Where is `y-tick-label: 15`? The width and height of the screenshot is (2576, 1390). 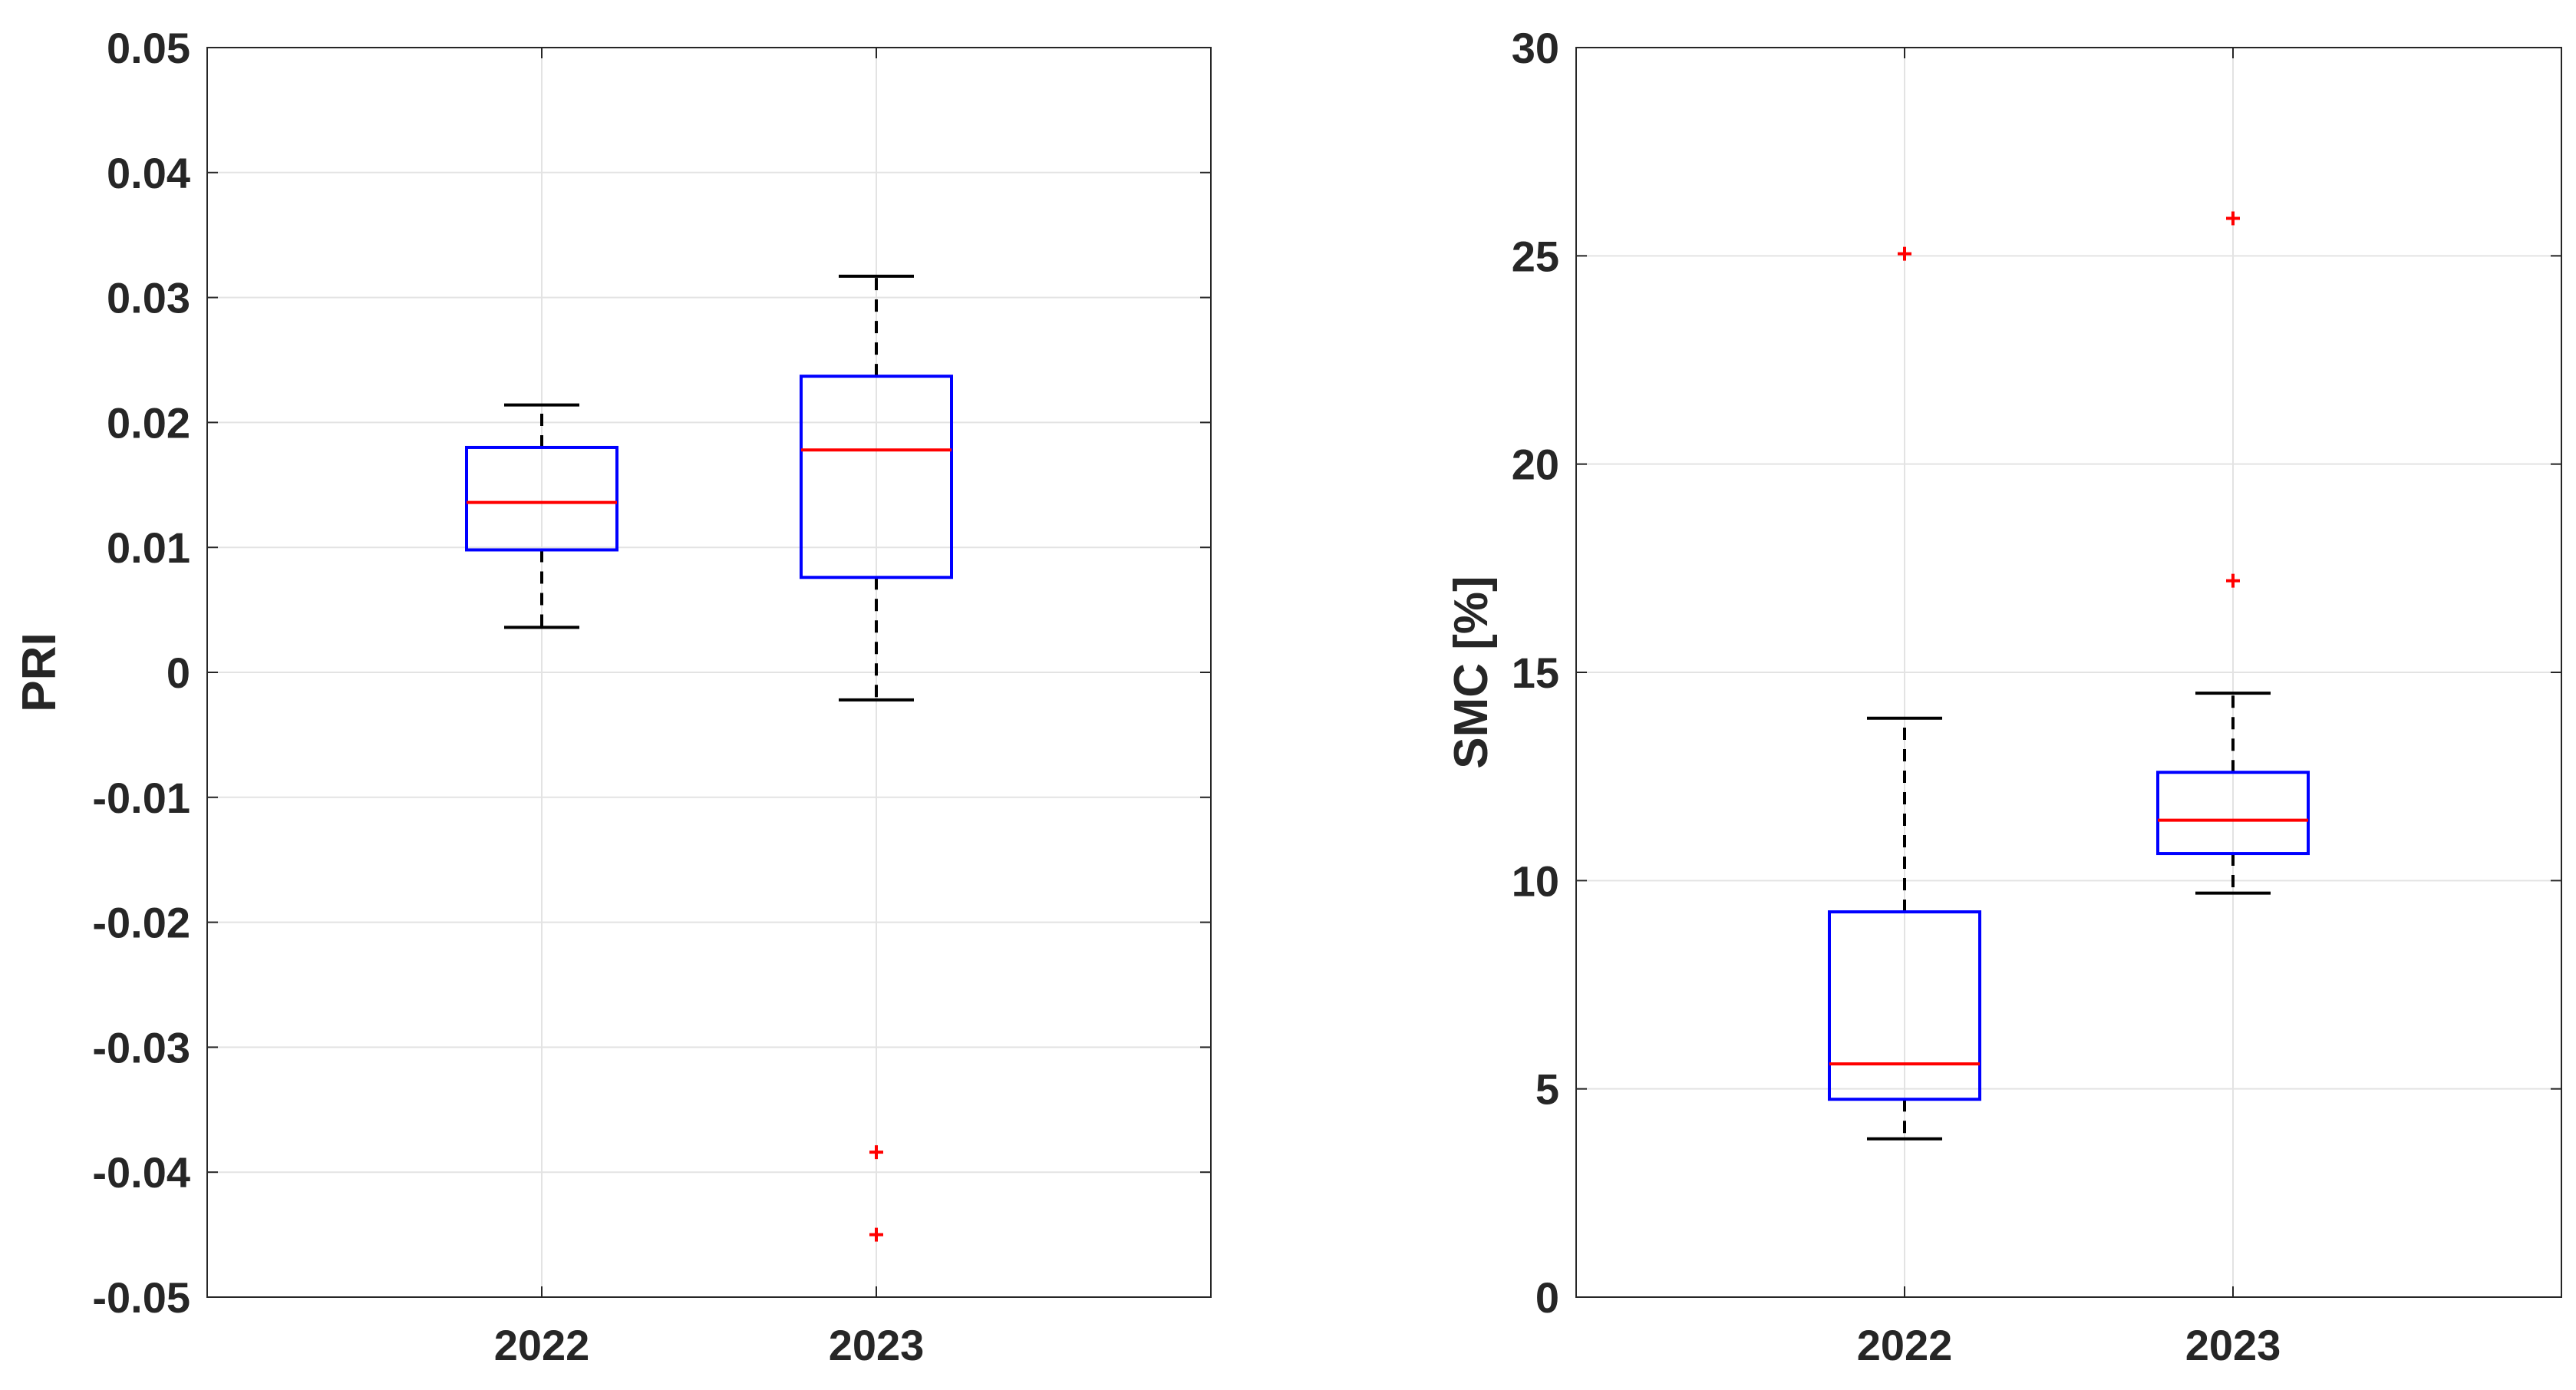
y-tick-label: 15 is located at coordinates (1535, 673).